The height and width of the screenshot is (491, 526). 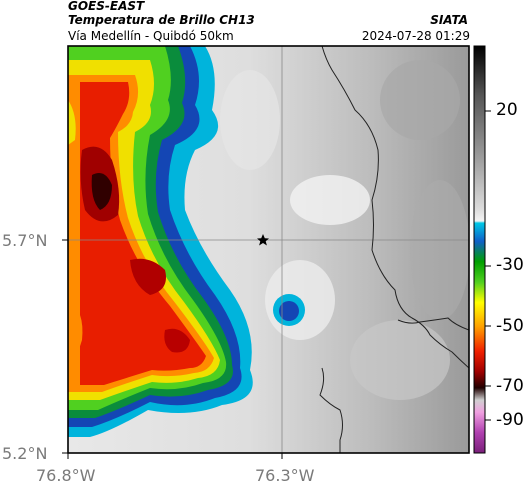 I want to click on colorbar-tick-label: -70, so click(x=510, y=386).